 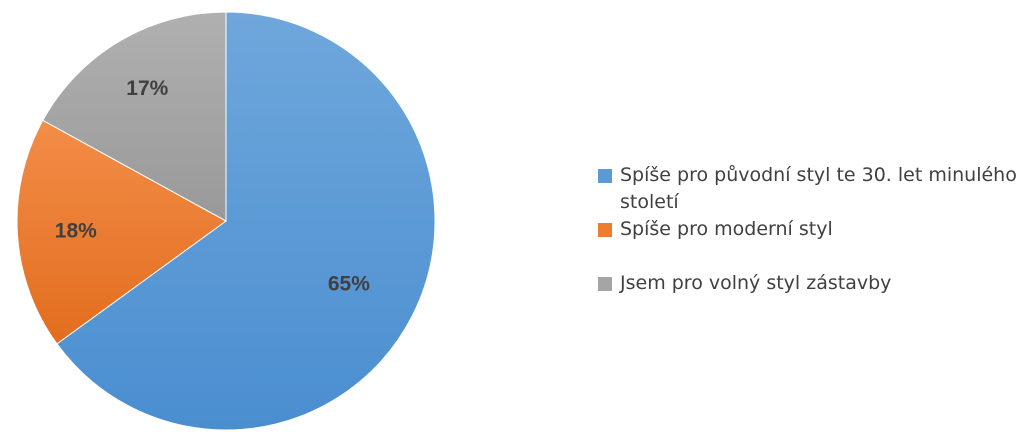 I want to click on legend-item-free-style: Jsem pro volný styl zástavby, so click(x=808, y=283).